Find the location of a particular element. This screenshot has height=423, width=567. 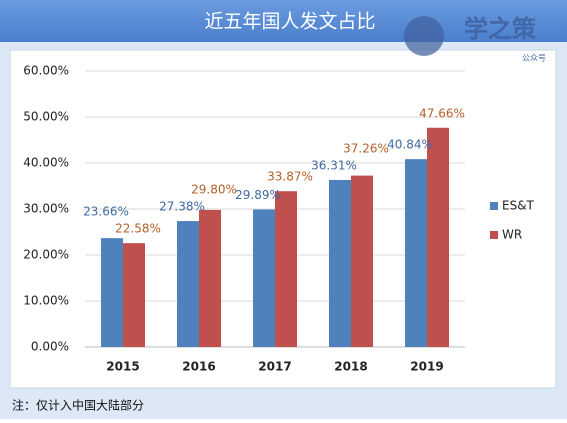

y-tick-label: 30.00% is located at coordinates (46, 209).